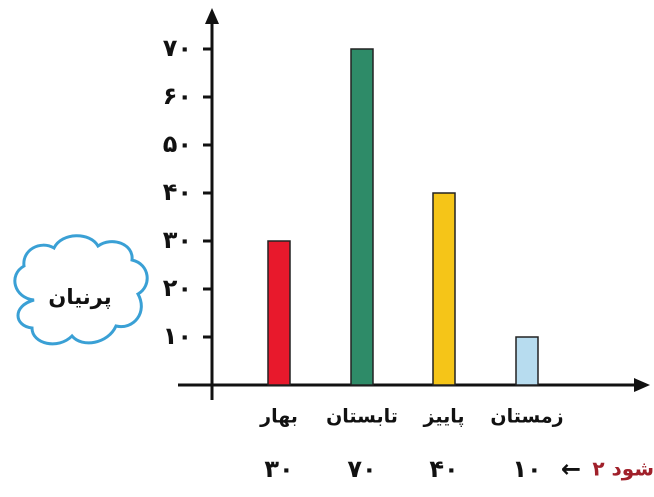 This screenshot has width=654, height=497. What do you see at coordinates (361, 469) in the screenshot?
I see `value-label: ۷۰` at bounding box center [361, 469].